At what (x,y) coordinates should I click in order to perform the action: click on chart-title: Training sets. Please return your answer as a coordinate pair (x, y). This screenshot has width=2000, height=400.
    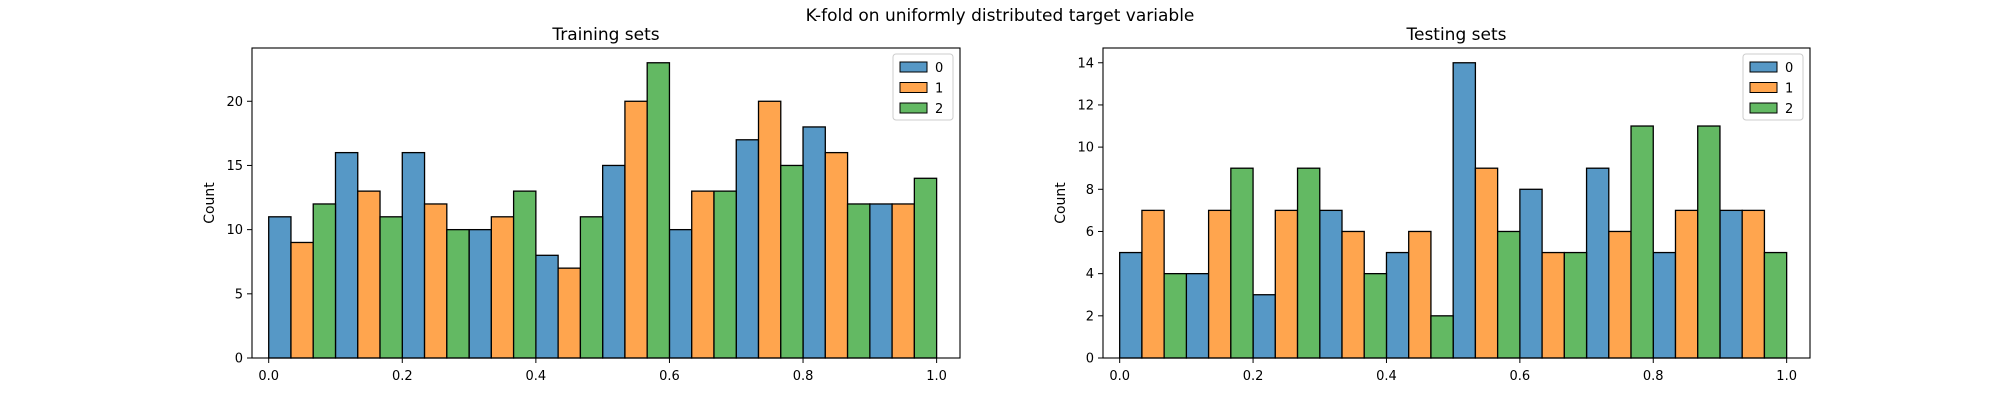
    Looking at the image, I should click on (605, 35).